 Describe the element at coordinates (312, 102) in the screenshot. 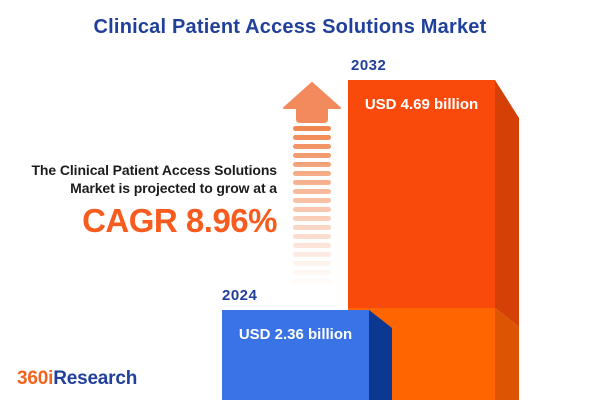

I see `arrow-head` at that location.